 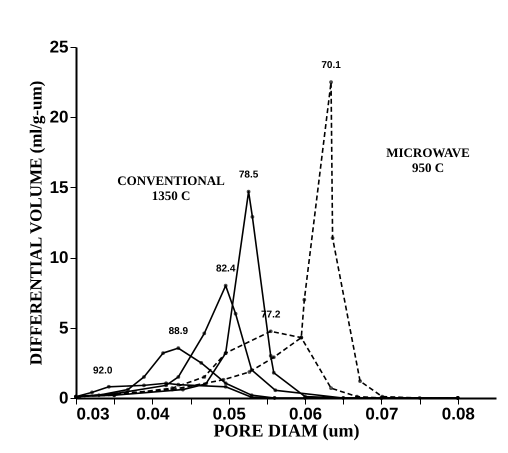 I want to click on x-tick-label: 0.07, so click(x=381, y=414).